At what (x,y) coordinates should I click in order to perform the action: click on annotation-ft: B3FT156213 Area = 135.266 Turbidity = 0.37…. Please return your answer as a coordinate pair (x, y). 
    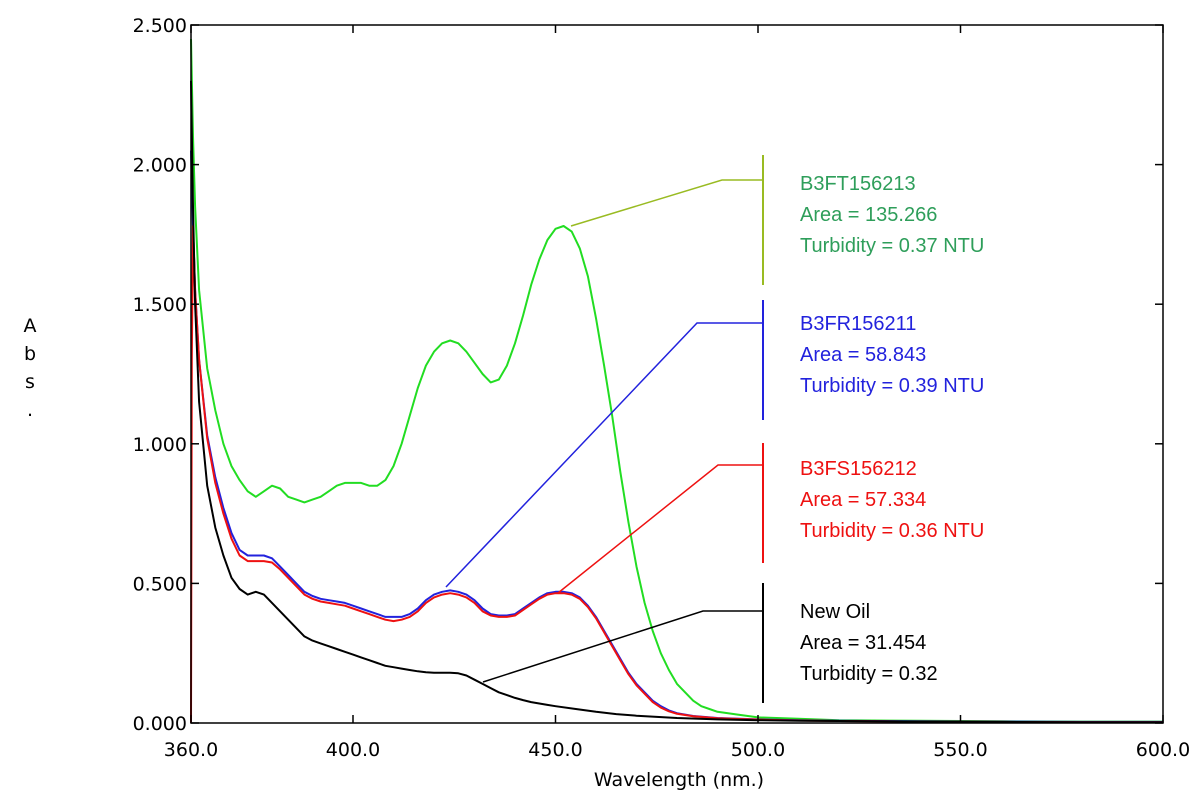
    Looking at the image, I should click on (825, 220).